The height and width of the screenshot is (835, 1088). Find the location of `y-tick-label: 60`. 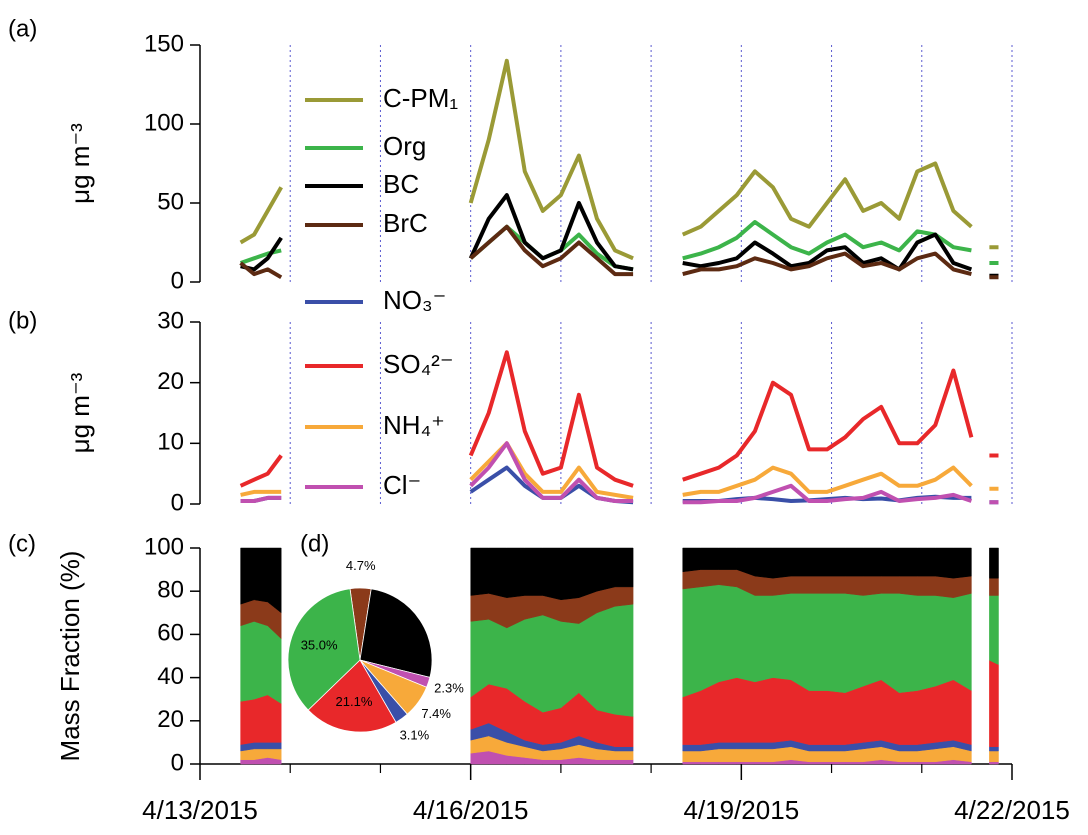

y-tick-label: 60 is located at coordinates (170, 633).